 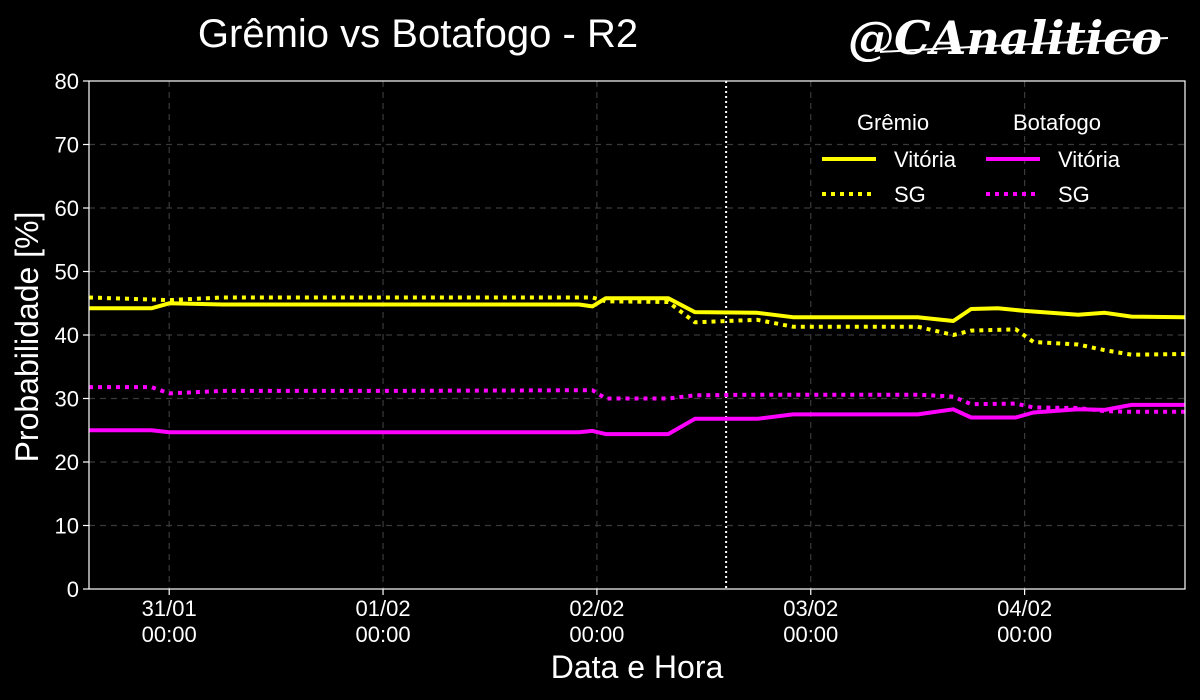 I want to click on y-tick-label: 30, so click(x=67, y=399).